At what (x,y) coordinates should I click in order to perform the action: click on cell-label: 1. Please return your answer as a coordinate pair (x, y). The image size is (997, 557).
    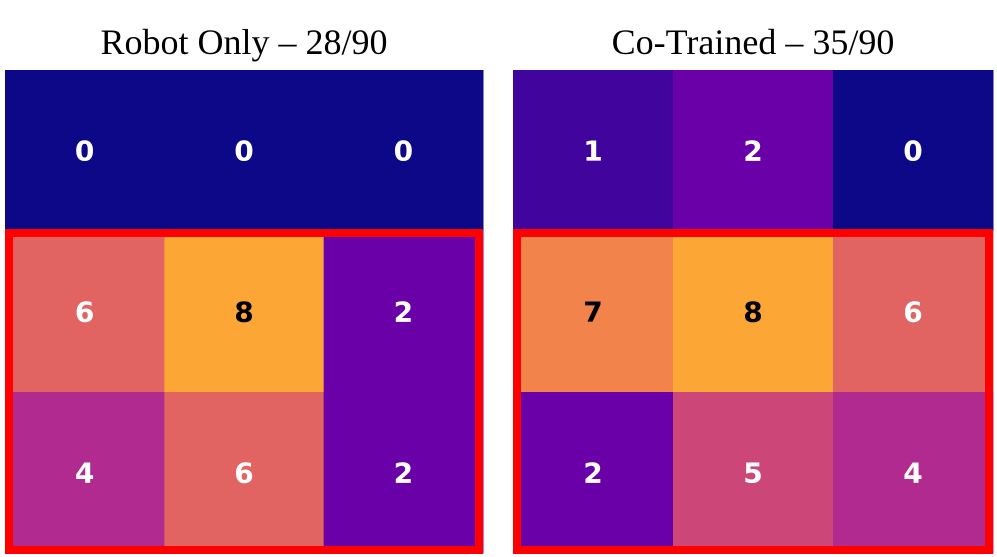
    Looking at the image, I should click on (592, 151).